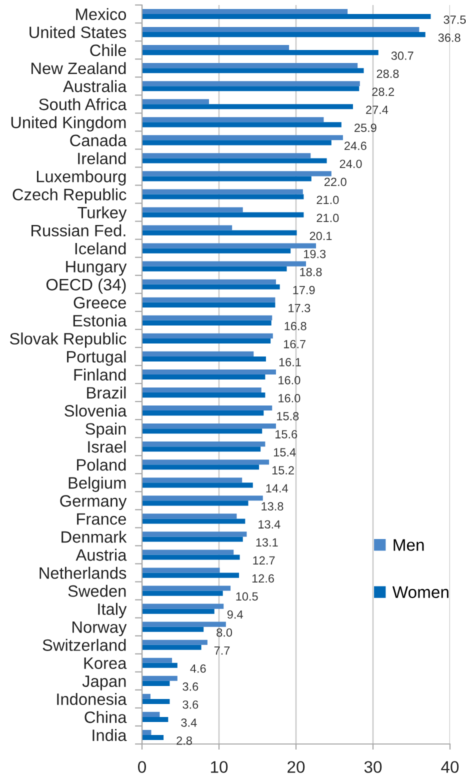  I want to click on y-tick-label: Hungary, so click(96, 268).